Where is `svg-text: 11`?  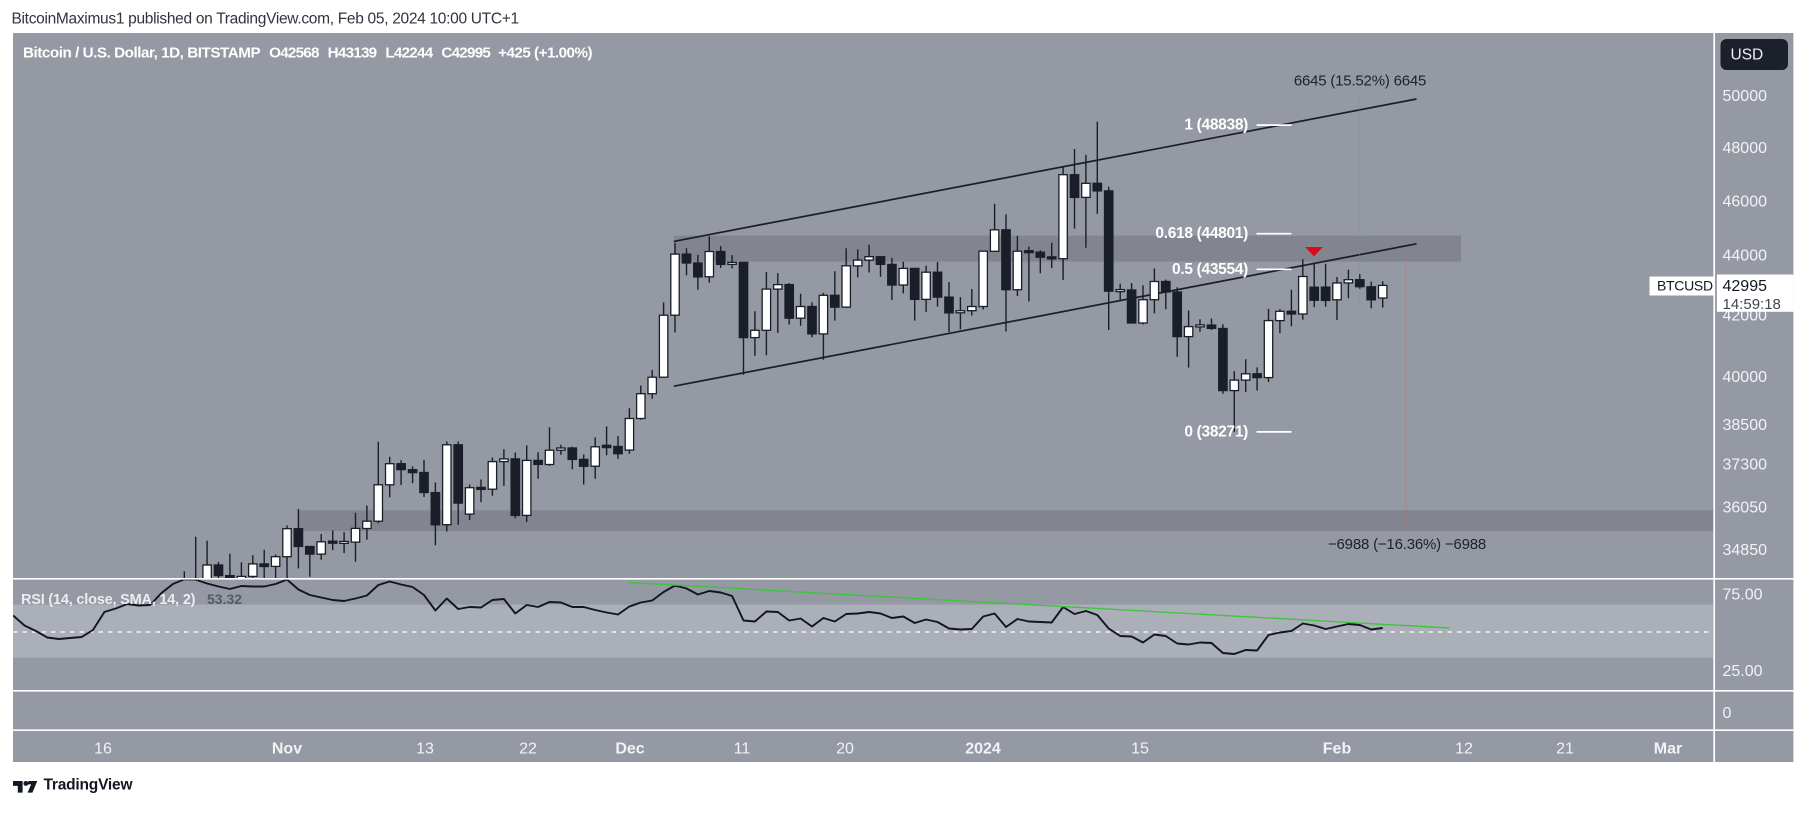 svg-text: 11 is located at coordinates (742, 749).